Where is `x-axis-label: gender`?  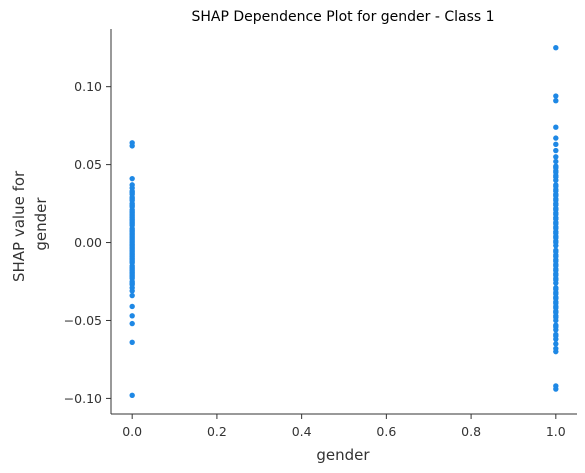 x-axis-label: gender is located at coordinates (343, 455).